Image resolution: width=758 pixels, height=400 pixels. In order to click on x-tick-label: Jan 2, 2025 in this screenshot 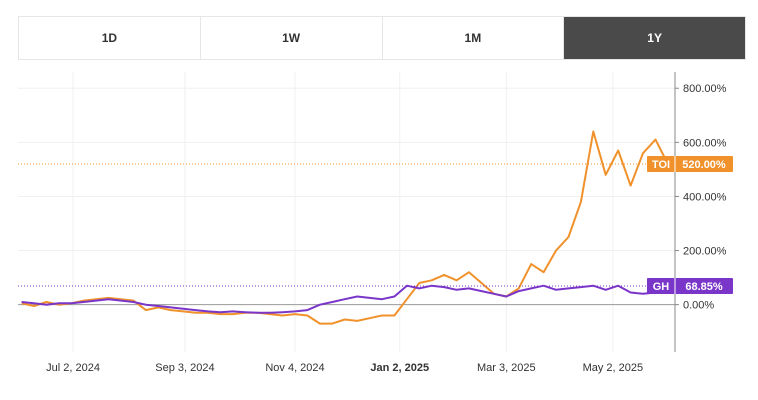, I will do `click(399, 368)`.